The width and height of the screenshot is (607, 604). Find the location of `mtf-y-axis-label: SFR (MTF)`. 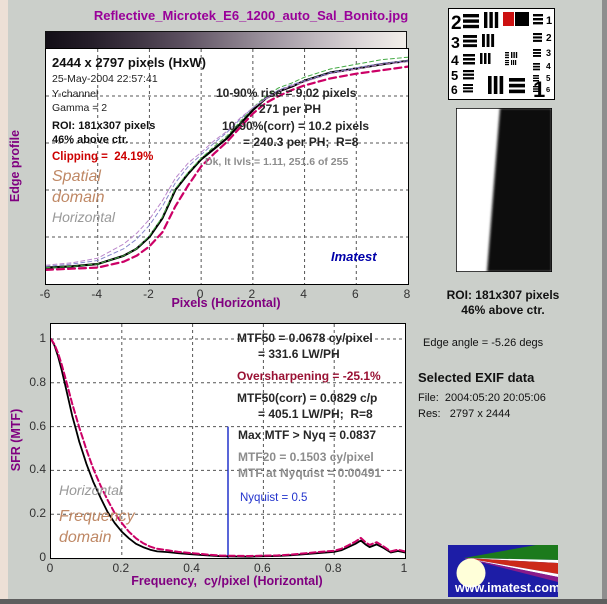

mtf-y-axis-label: SFR (MTF) is located at coordinates (16, 440).